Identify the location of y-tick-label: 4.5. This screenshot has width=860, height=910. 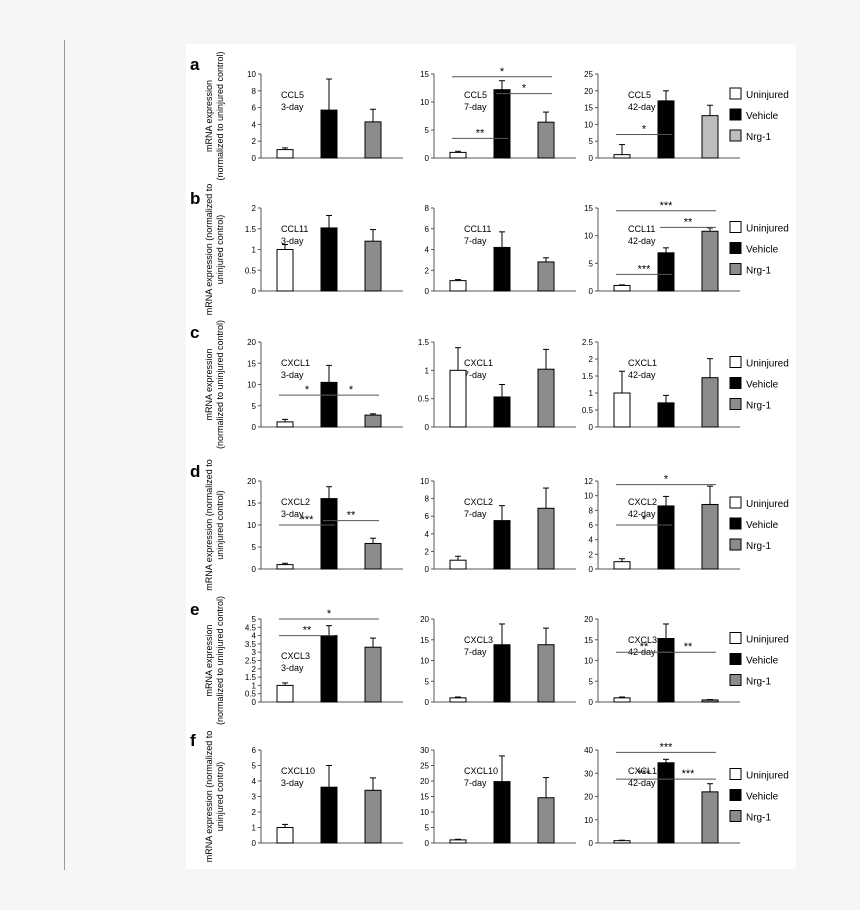
(251, 627).